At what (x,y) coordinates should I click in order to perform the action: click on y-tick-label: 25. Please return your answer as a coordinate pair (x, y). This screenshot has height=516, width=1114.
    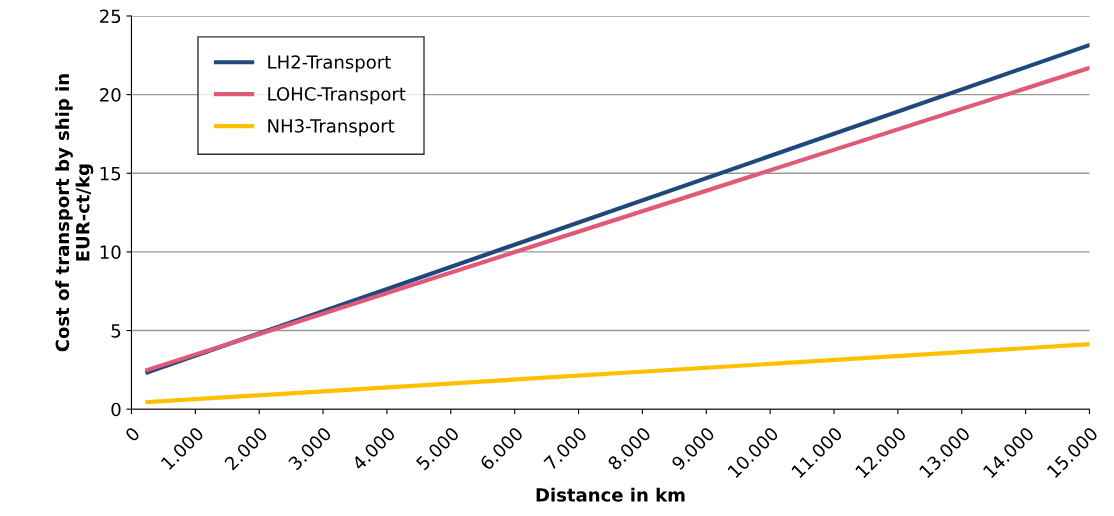
    Looking at the image, I should click on (110, 16).